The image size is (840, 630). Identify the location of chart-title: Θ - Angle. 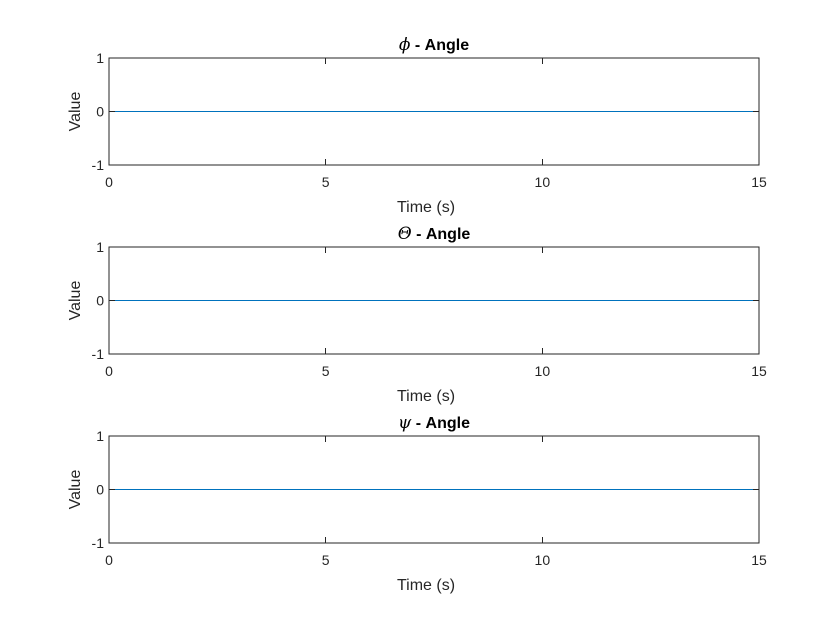
(434, 234).